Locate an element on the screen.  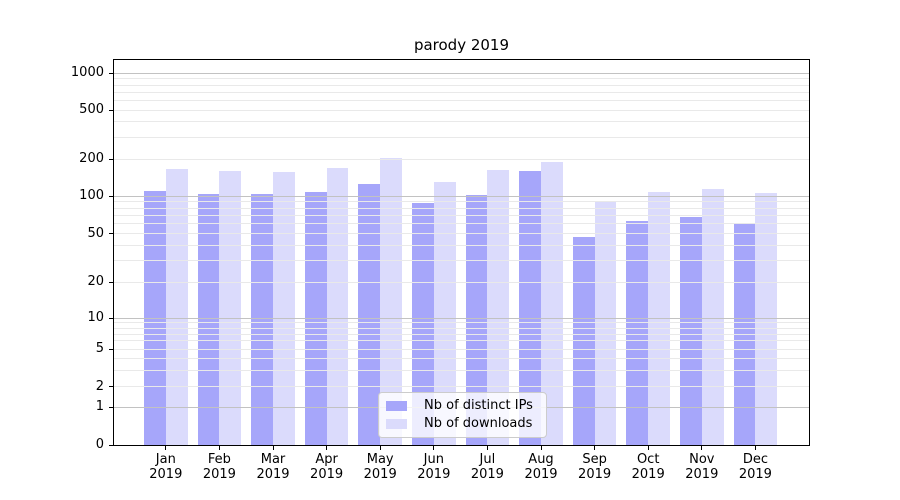
x-axis-tick-label: Feb 2019 is located at coordinates (219, 467).